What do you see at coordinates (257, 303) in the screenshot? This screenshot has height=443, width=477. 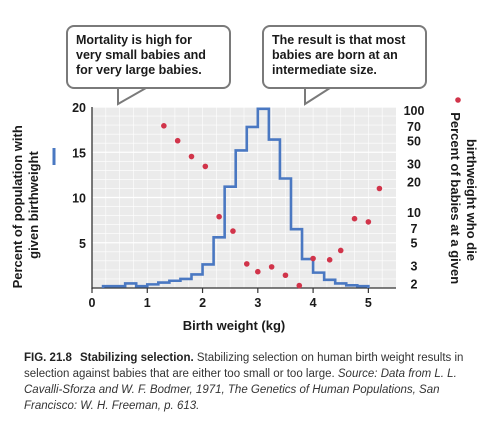 I see `x-tick-label: 3` at bounding box center [257, 303].